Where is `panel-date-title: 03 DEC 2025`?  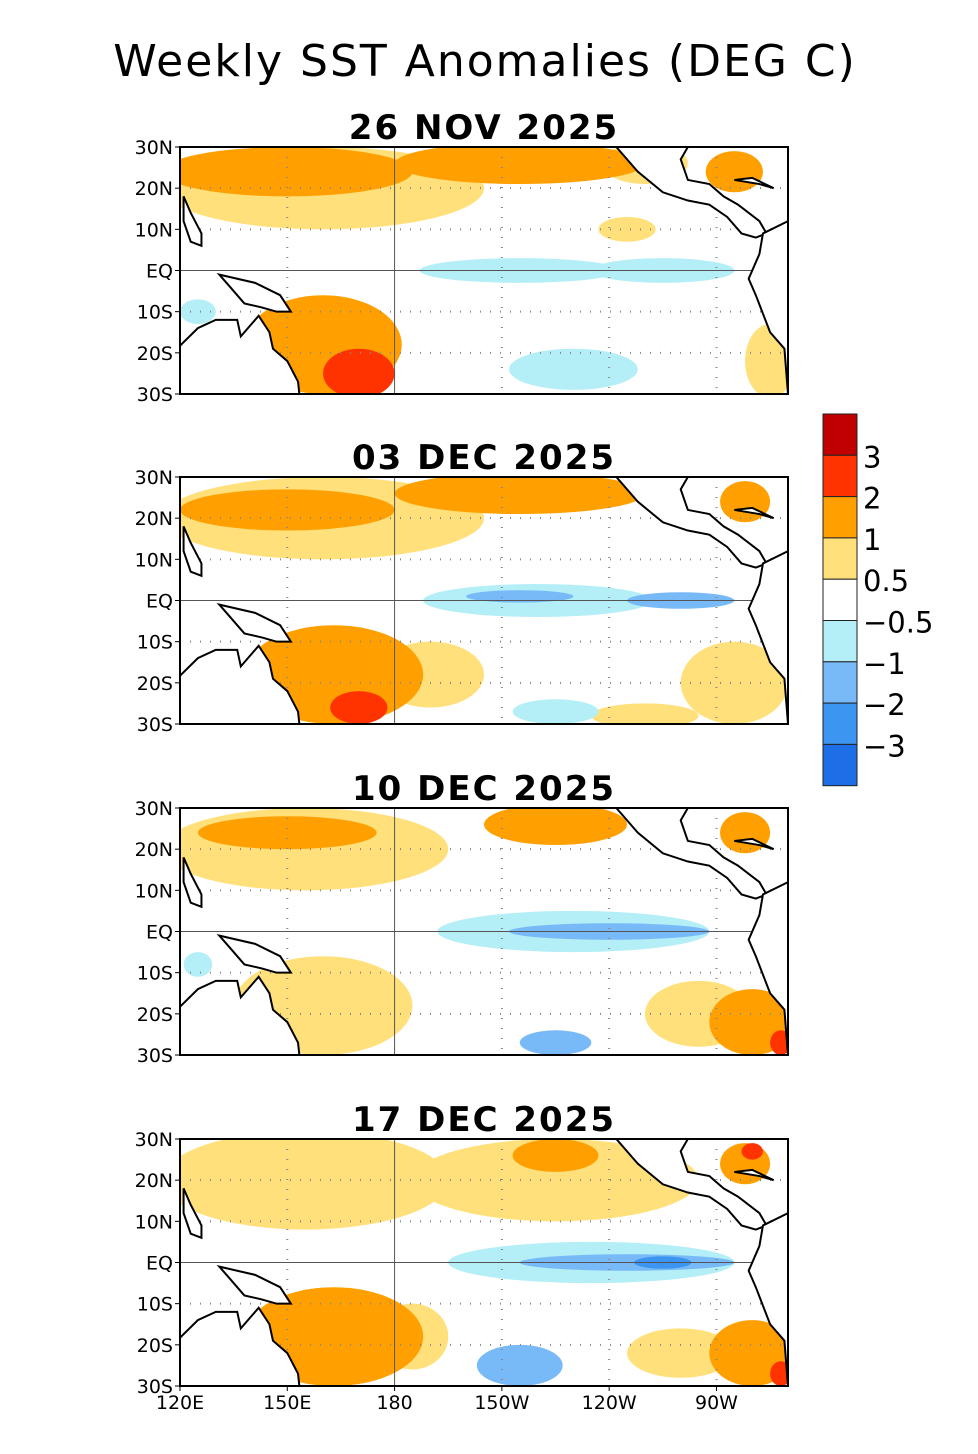 panel-date-title: 03 DEC 2025 is located at coordinates (484, 458).